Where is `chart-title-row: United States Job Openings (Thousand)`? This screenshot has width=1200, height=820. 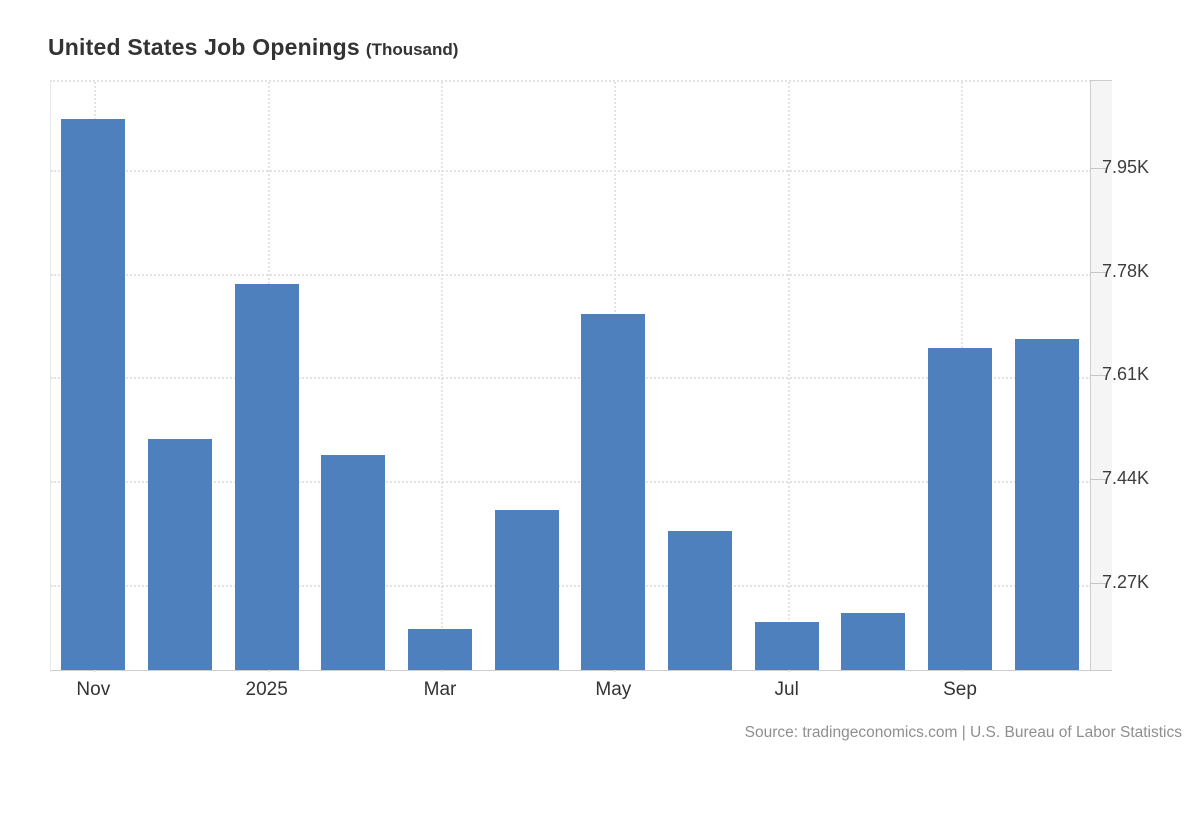
chart-title-row: United States Job Openings (Thousand) is located at coordinates (253, 47).